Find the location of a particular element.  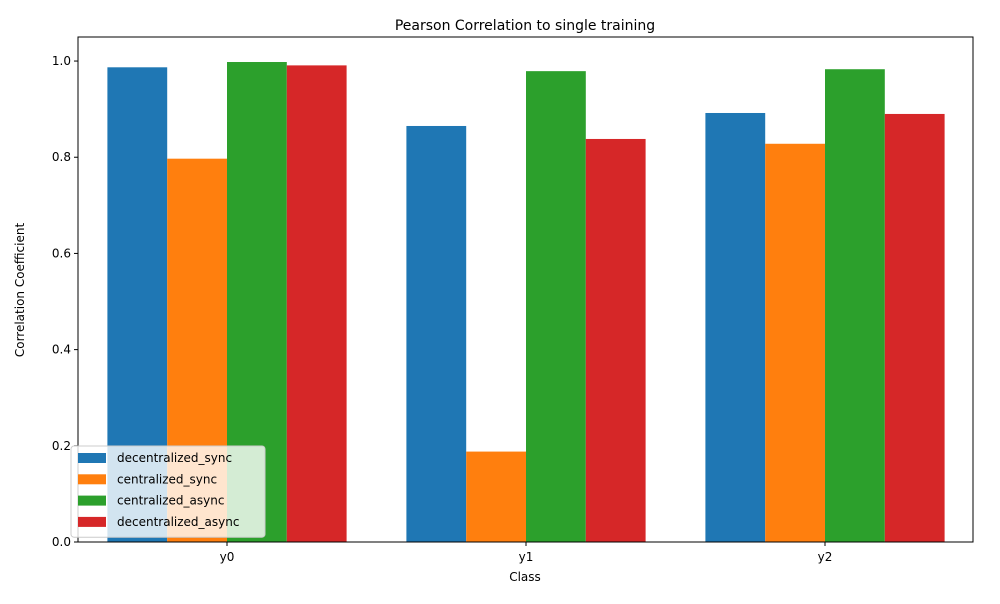

bar-centralized_async-y1 is located at coordinates (556, 307).